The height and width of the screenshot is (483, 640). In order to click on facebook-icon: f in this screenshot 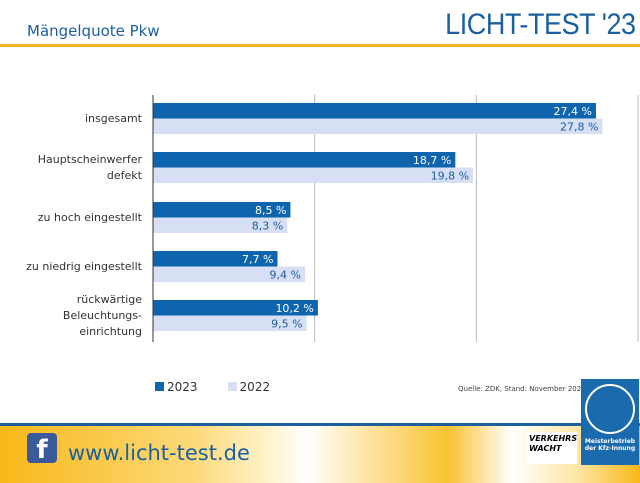, I will do `click(42, 449)`.